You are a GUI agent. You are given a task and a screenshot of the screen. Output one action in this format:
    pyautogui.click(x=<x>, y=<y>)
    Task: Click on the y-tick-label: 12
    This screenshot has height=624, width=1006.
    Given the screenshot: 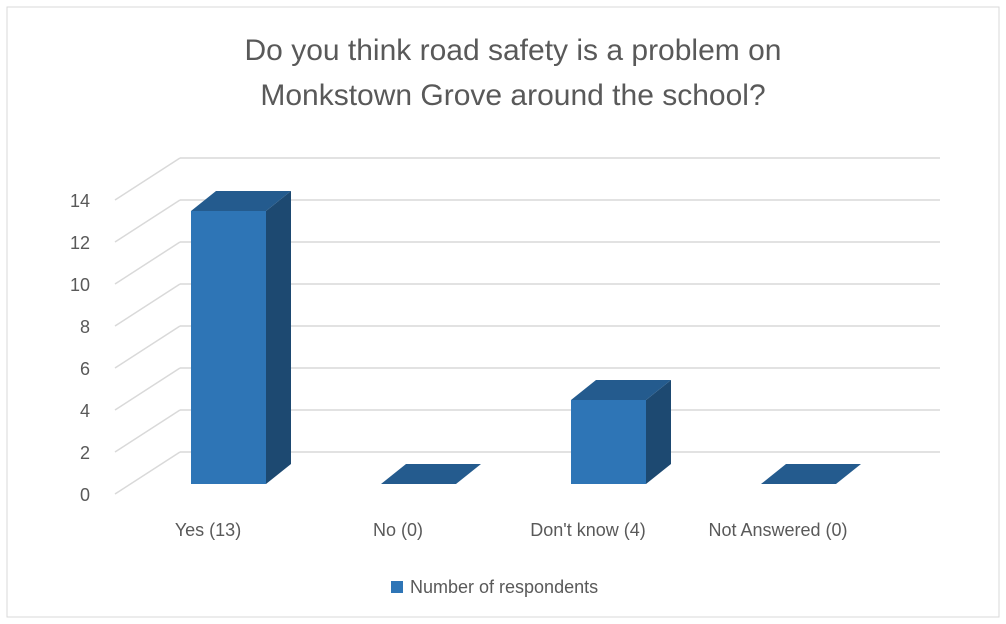 What is the action you would take?
    pyautogui.click(x=80, y=243)
    